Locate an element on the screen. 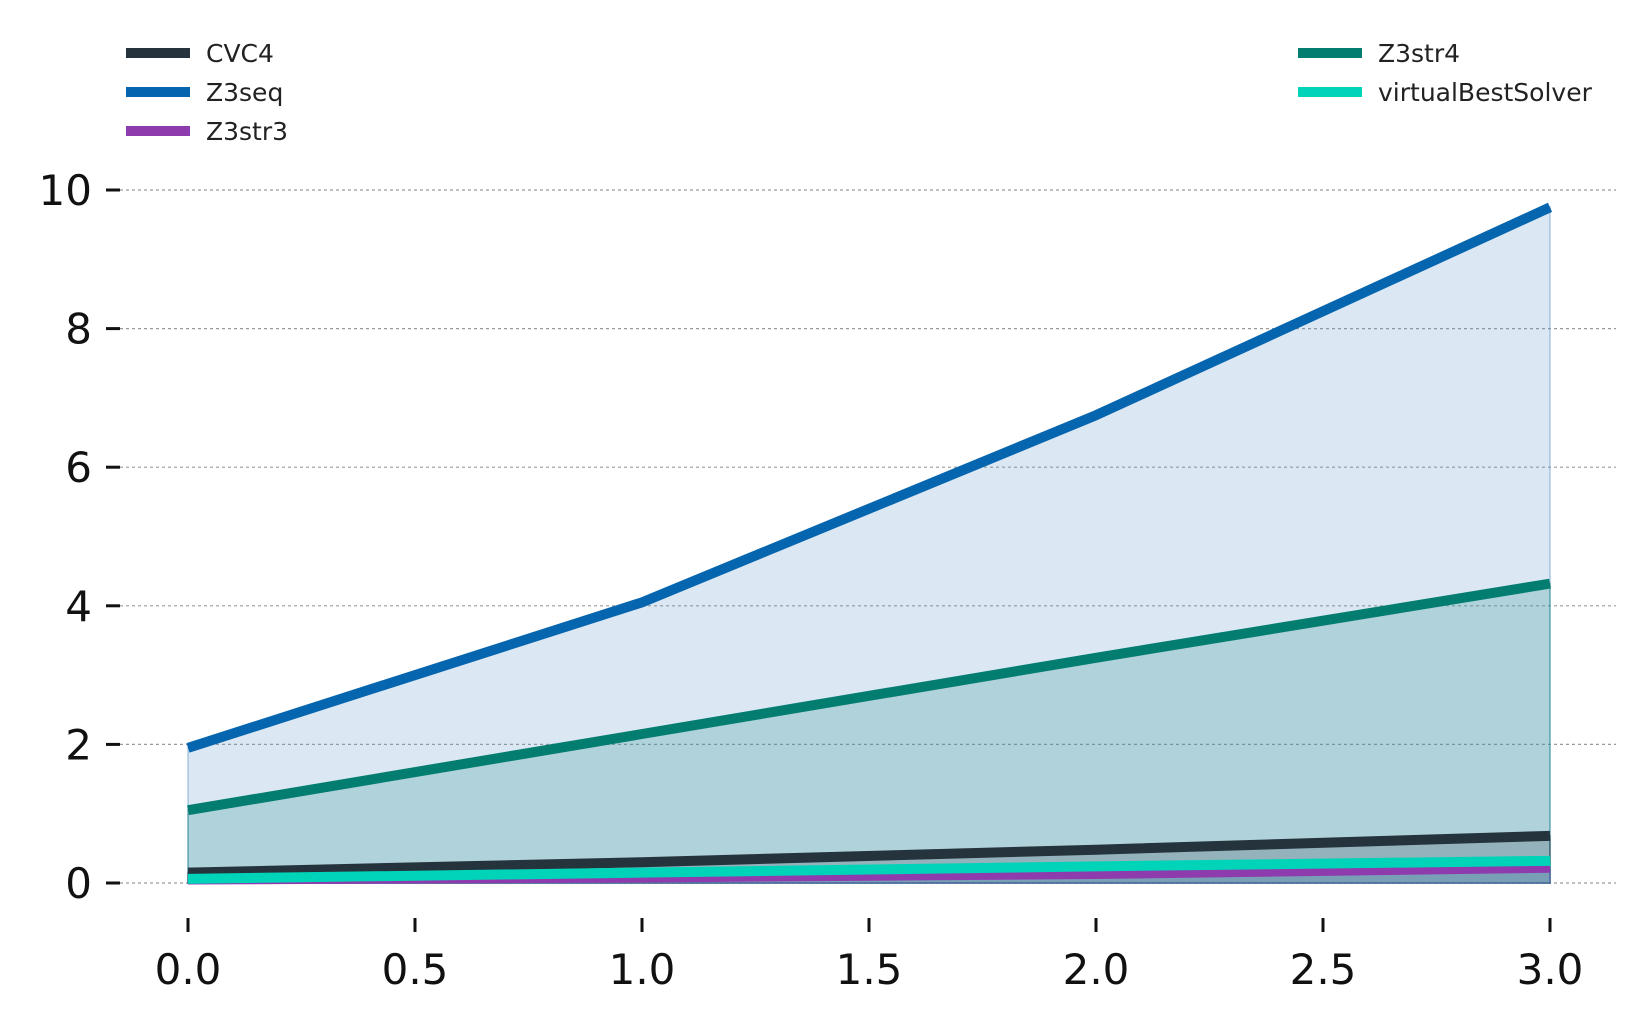 Image resolution: width=1639 pixels, height=1018 pixels. y-tick-label: 4 is located at coordinates (78, 606).